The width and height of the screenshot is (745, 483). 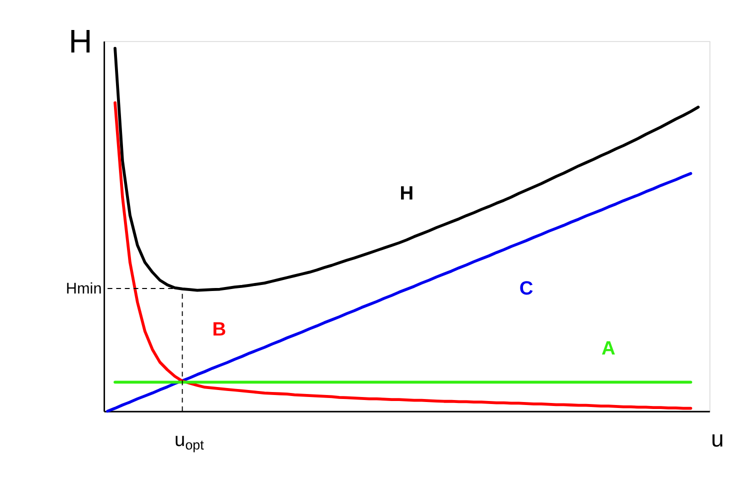 What do you see at coordinates (80, 41) in the screenshot?
I see `y-axis-title: H` at bounding box center [80, 41].